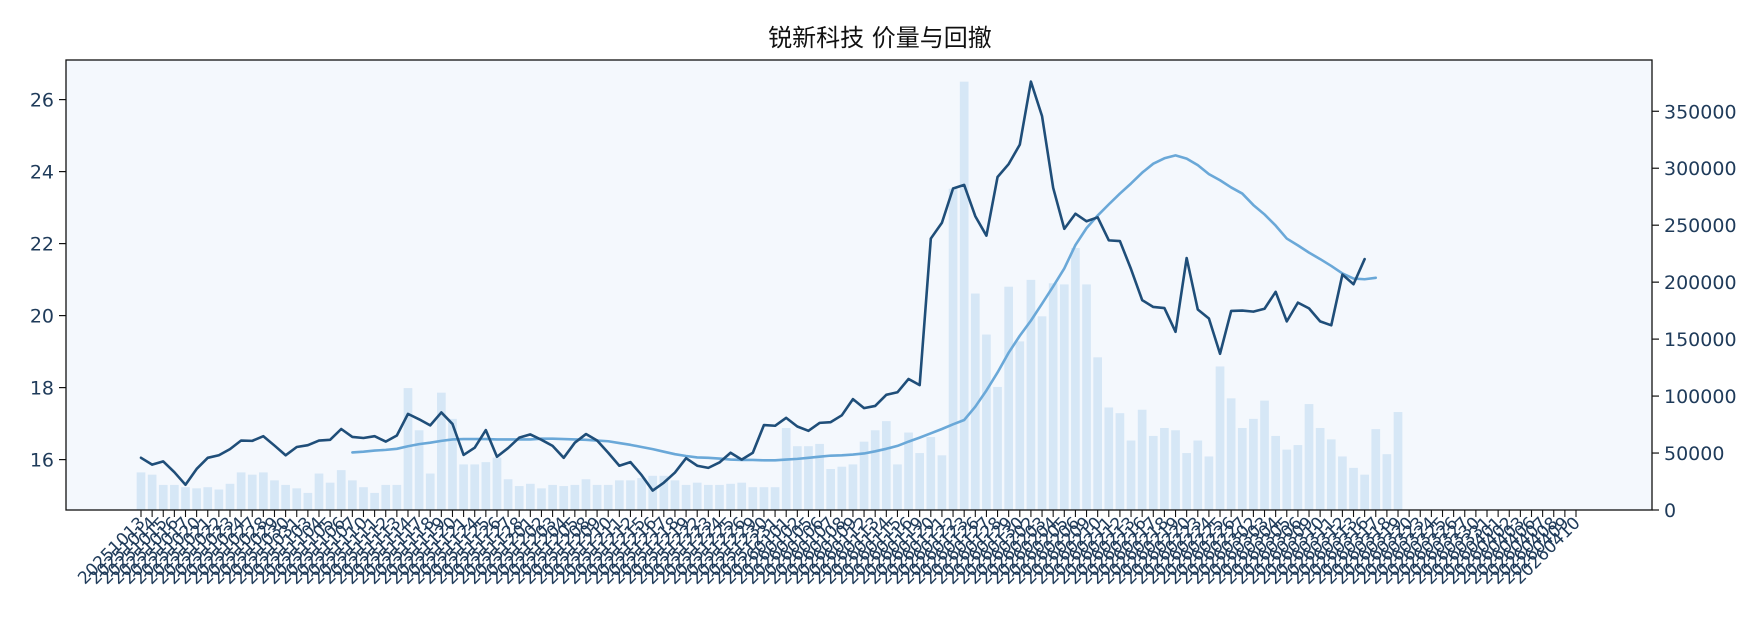 The width and height of the screenshot is (1760, 644). What do you see at coordinates (1700, 226) in the screenshot?
I see `right-tick-label: 250000` at bounding box center [1700, 226].